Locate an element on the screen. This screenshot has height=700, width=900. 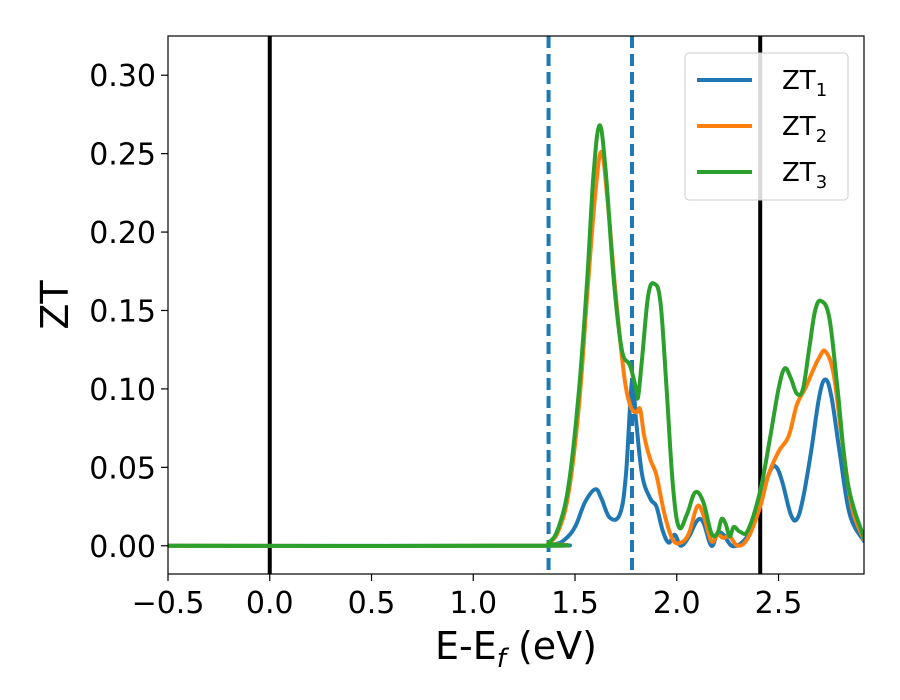
legend-label-zt3: ZT3 is located at coordinates (804, 175).